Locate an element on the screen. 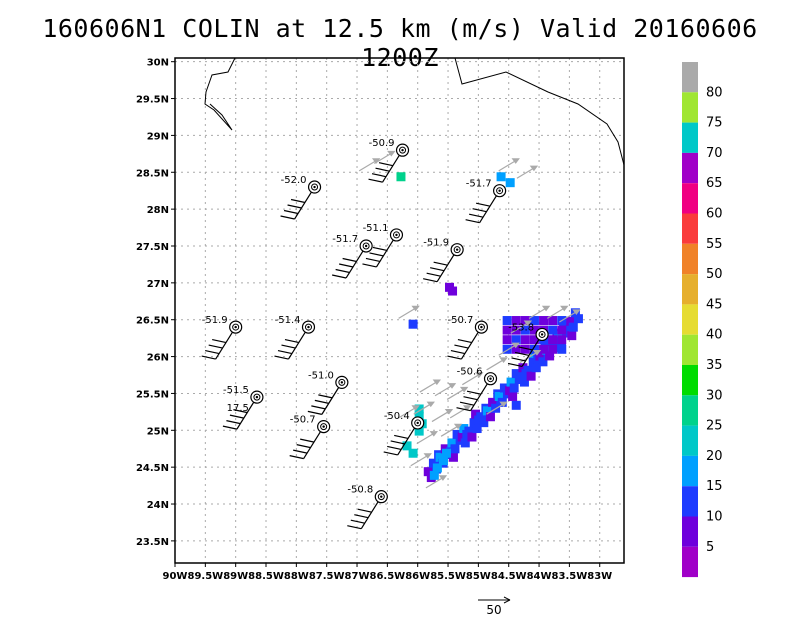  station: -51.0 is located at coordinates (328, 379).